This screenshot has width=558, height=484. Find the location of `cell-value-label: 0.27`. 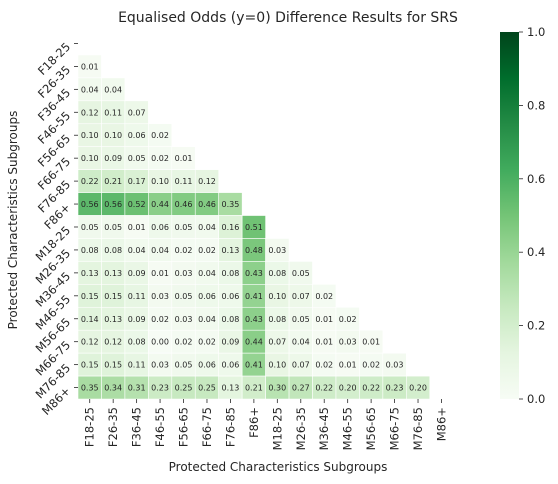

cell-value-label: 0.27 is located at coordinates (301, 388).